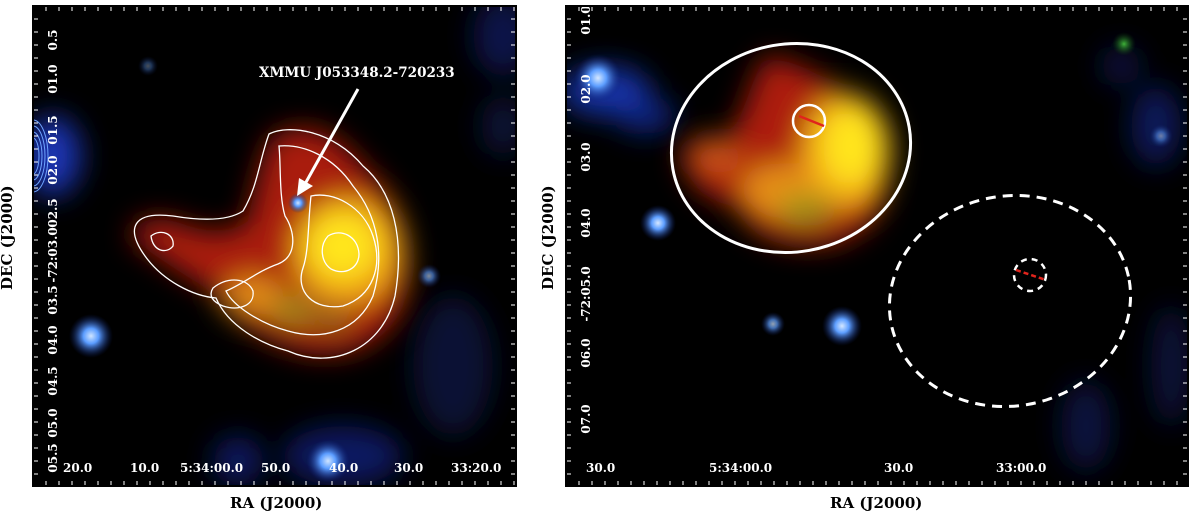 Image resolution: width=1200 pixels, height=518 pixels. I want to click on y-tick-label: 01.5, so click(53, 130).